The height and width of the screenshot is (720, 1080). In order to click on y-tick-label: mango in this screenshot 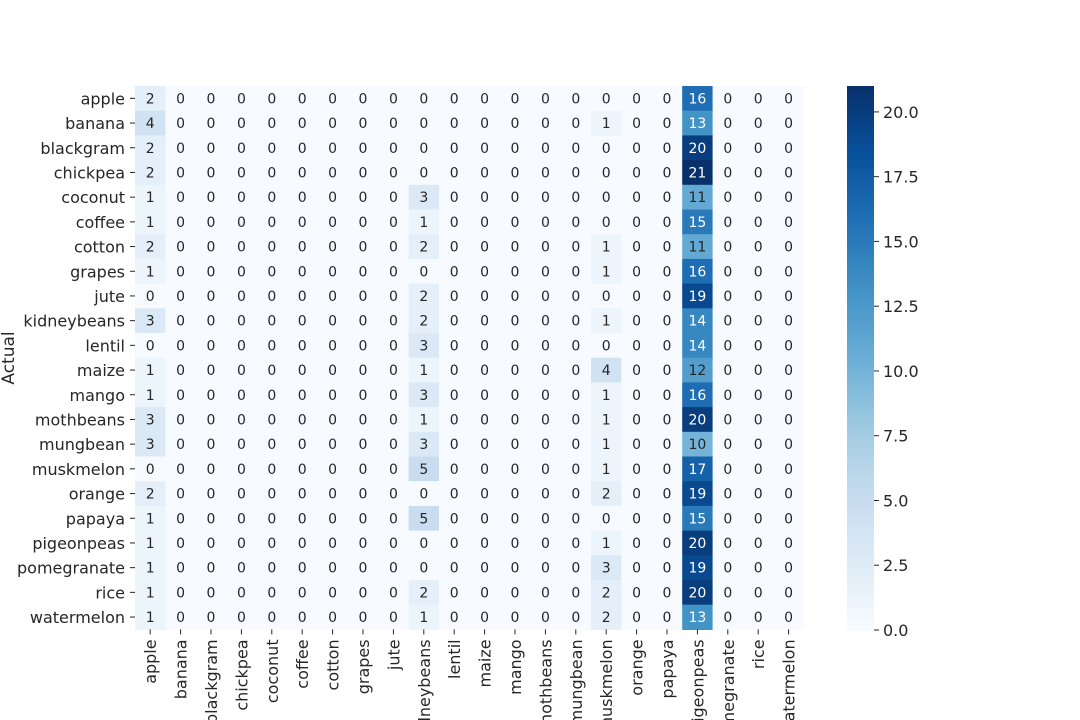, I will do `click(97, 395)`.